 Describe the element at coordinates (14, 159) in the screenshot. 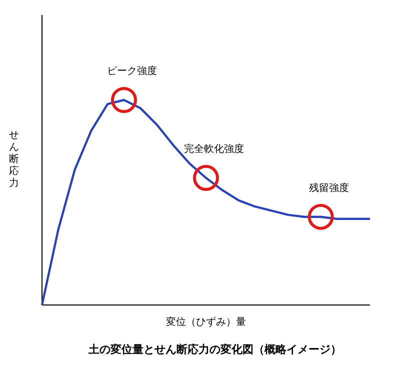

I see `y-axis-title: せん断応力` at that location.